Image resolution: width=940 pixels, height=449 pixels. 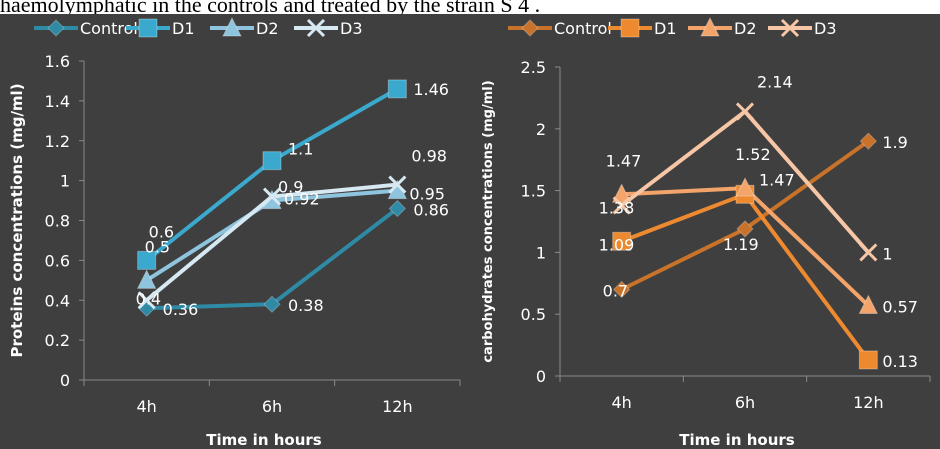 What do you see at coordinates (57, 61) in the screenshot?
I see `proteins-y-tick-label: 1.6` at bounding box center [57, 61].